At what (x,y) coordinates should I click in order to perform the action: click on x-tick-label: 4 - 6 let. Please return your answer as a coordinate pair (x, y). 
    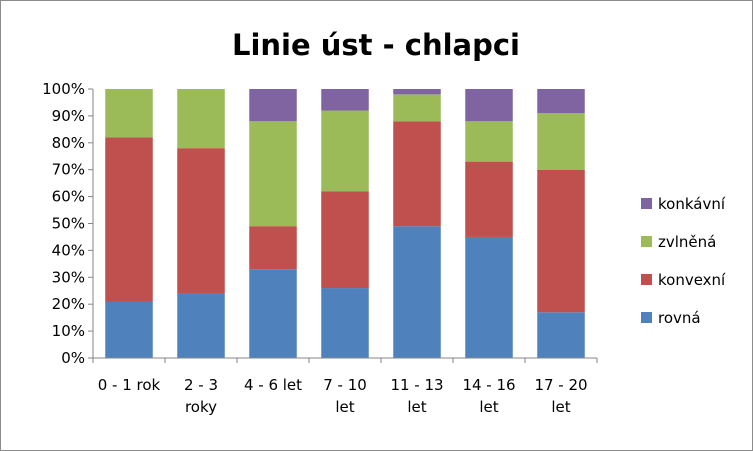
    Looking at the image, I should click on (273, 385).